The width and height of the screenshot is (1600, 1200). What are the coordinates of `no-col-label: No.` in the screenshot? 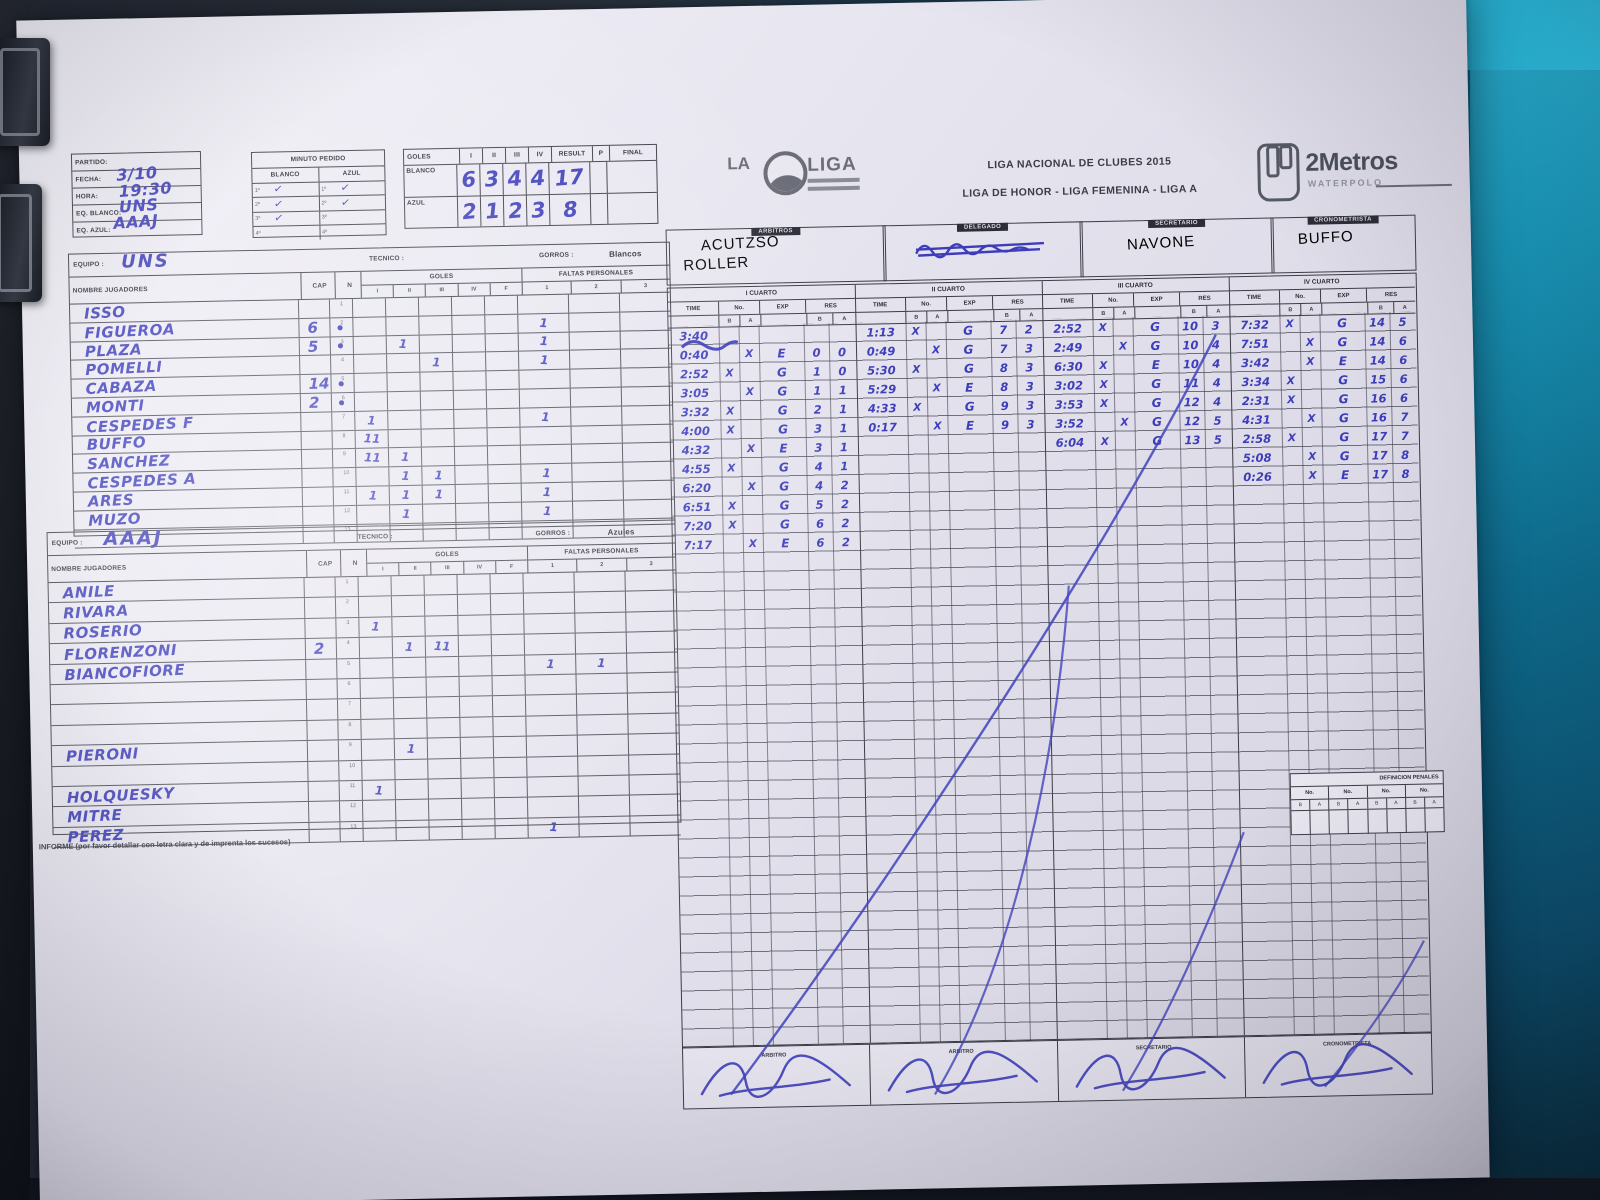 It's located at (1113, 300).